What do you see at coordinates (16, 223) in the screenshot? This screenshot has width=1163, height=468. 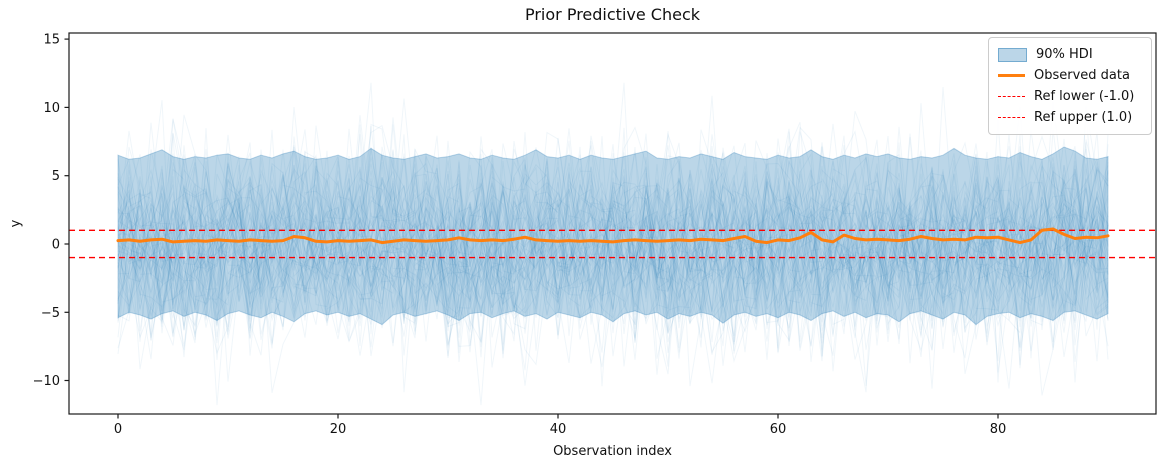 I see `y-axis-label: y` at bounding box center [16, 223].